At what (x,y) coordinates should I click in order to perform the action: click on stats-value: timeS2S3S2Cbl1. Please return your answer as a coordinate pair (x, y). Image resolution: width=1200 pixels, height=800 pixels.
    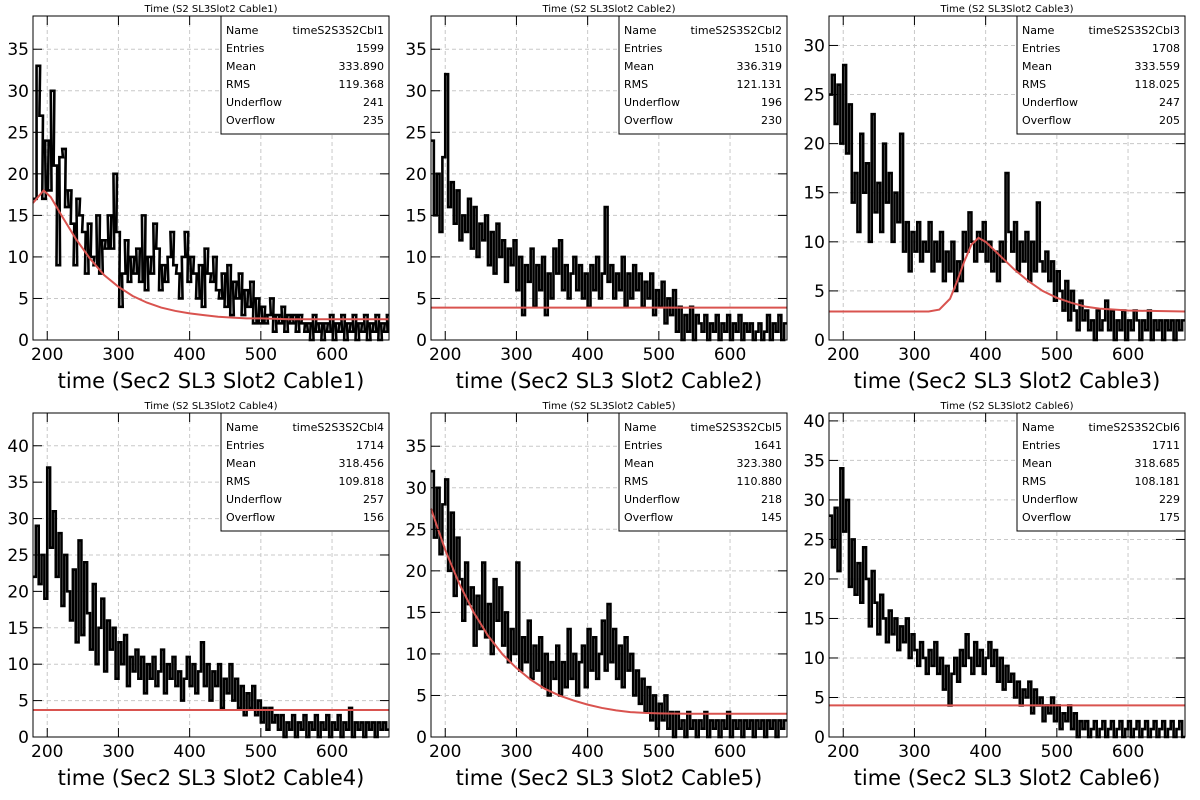
    Looking at the image, I should click on (338, 30).